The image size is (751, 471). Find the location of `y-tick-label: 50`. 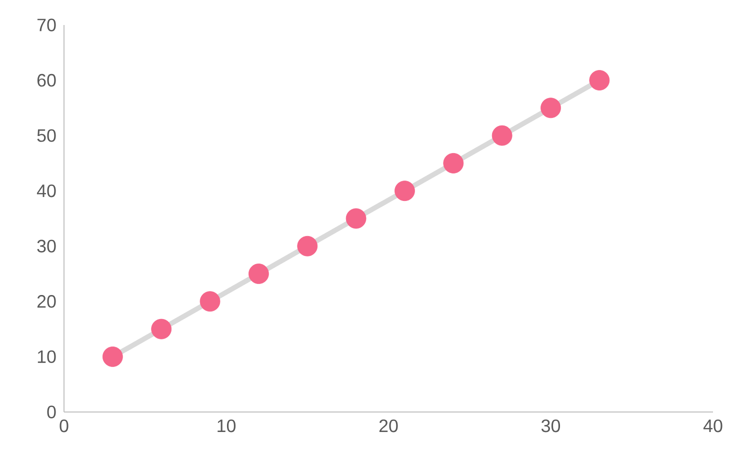

y-tick-label: 50 is located at coordinates (46, 135).